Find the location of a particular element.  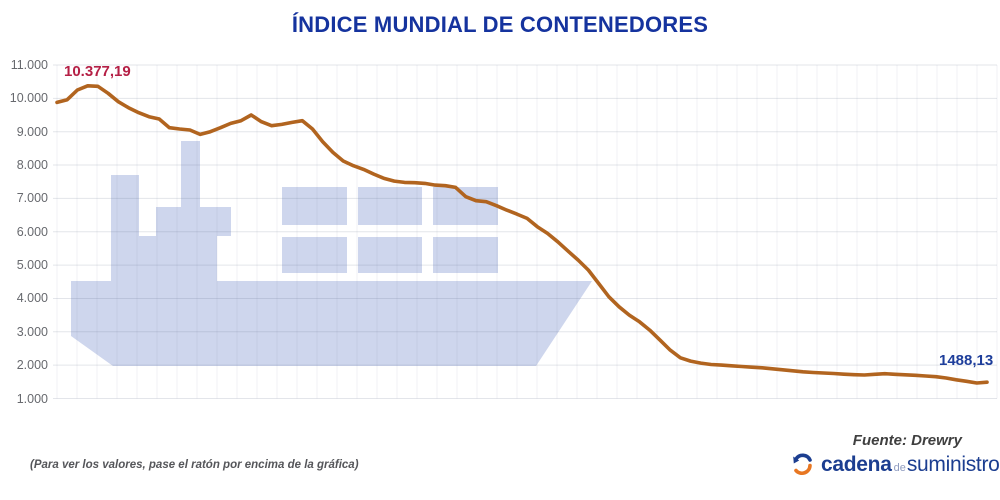

cadena-de-suministro-logo: cadena de suministro is located at coordinates (895, 465).